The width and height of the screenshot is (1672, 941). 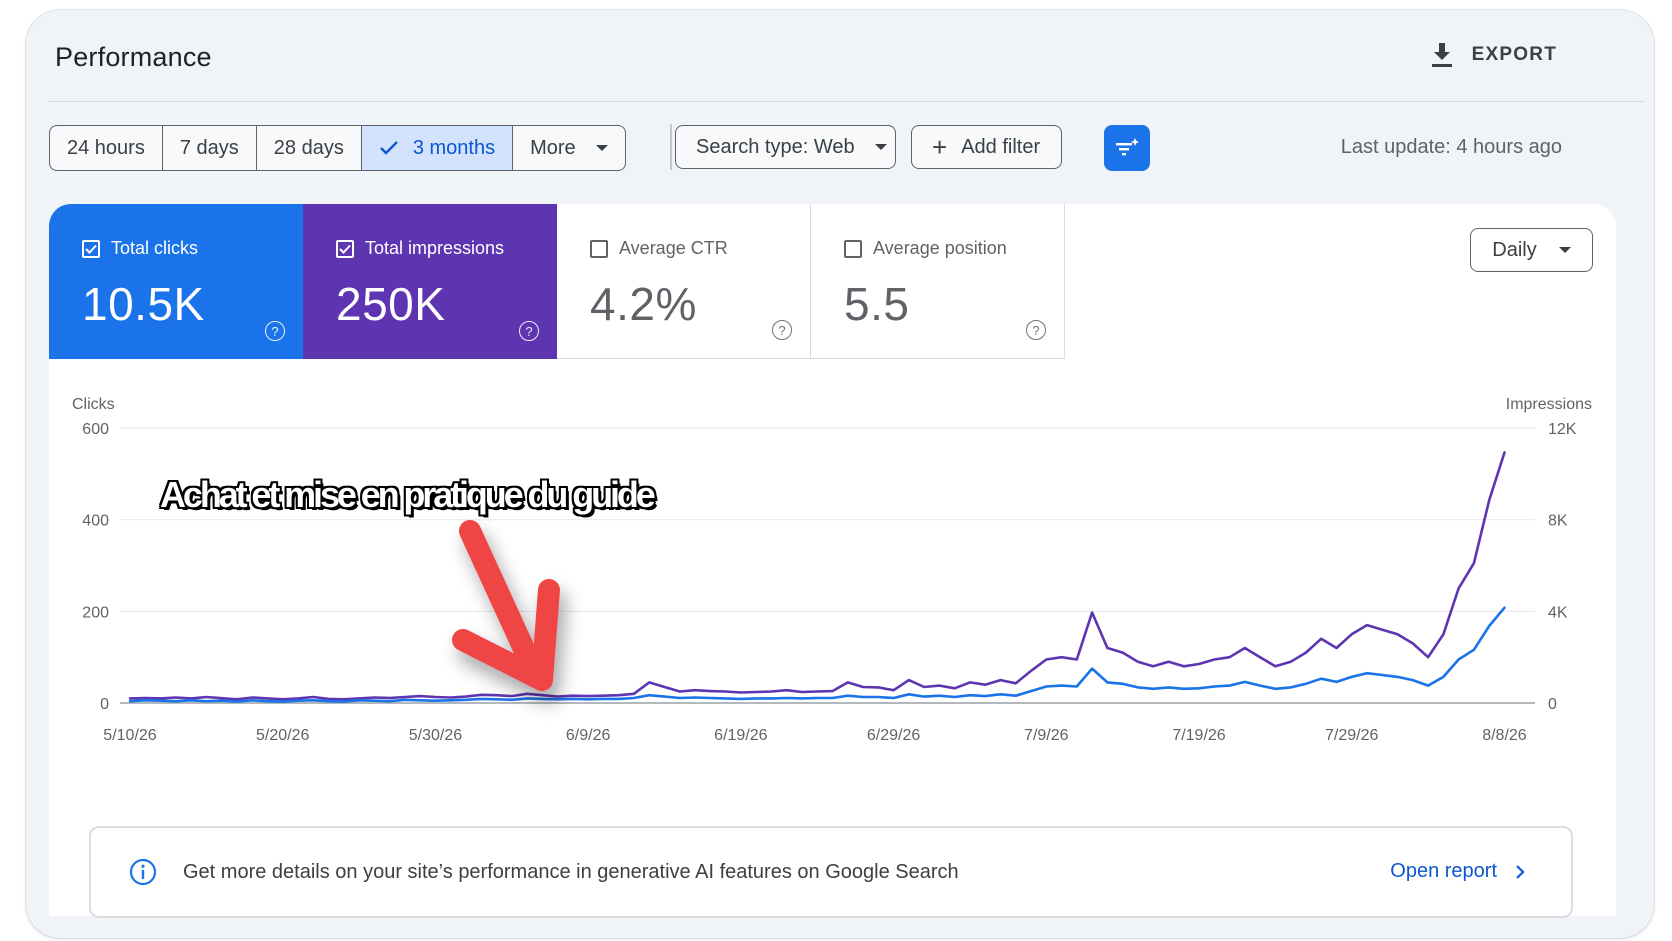 I want to click on metric-label: Total clicks, so click(x=155, y=248).